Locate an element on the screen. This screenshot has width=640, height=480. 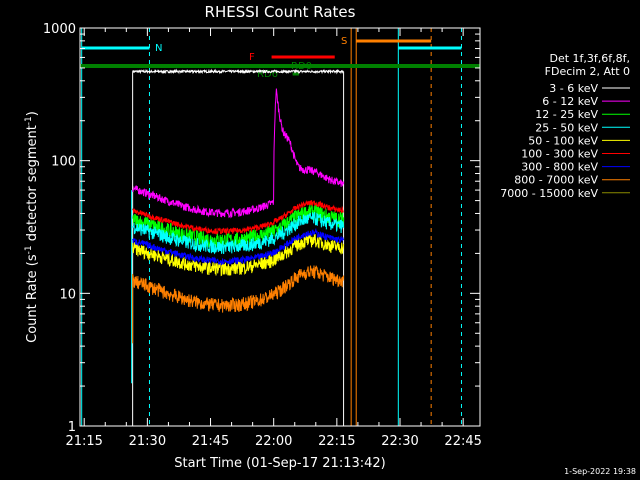
y-axis-label: Count Rate (s-1 detector segment-1) is located at coordinates (32, 227).